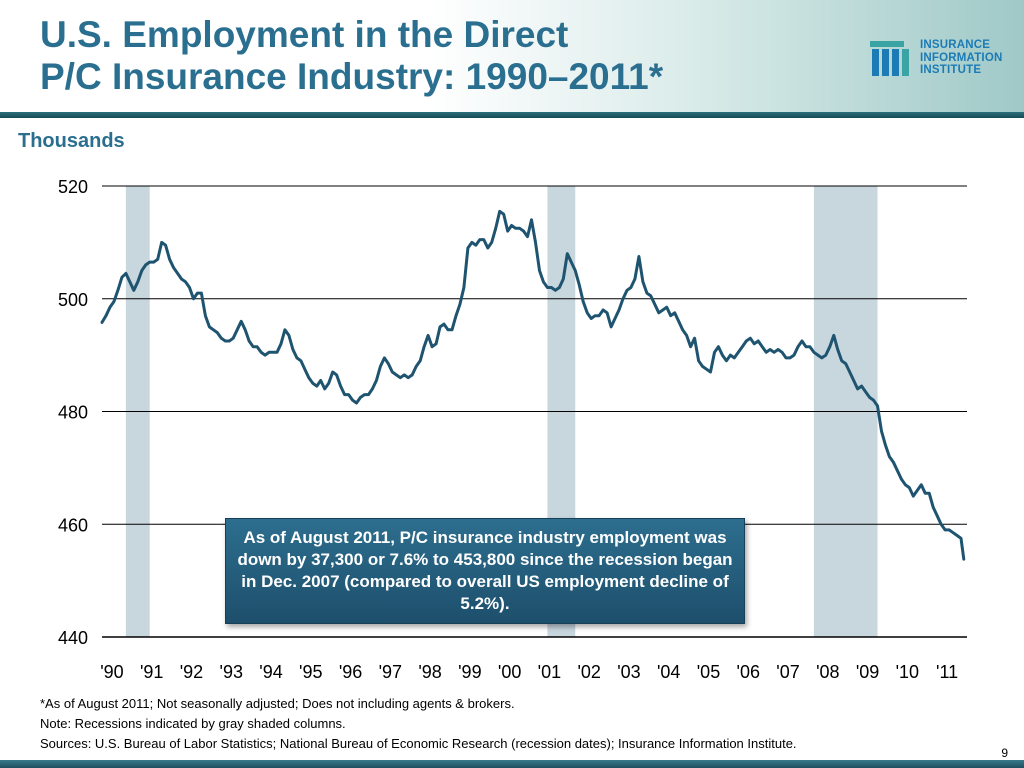 This screenshot has width=1024, height=768. I want to click on slide-title-line-2: P/C Insurance Industry: 1990–2011*, so click(352, 76).